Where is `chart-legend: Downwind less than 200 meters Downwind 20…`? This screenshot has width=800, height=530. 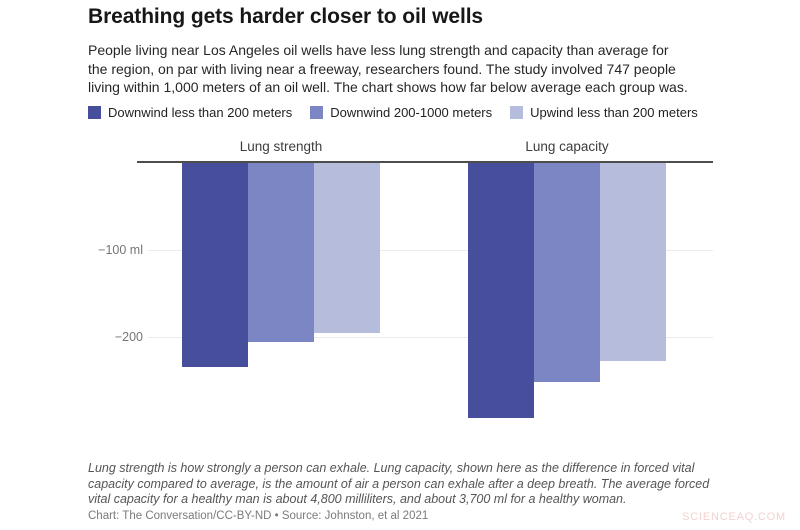
chart-legend: Downwind less than 200 meters Downwind 20… is located at coordinates (393, 112).